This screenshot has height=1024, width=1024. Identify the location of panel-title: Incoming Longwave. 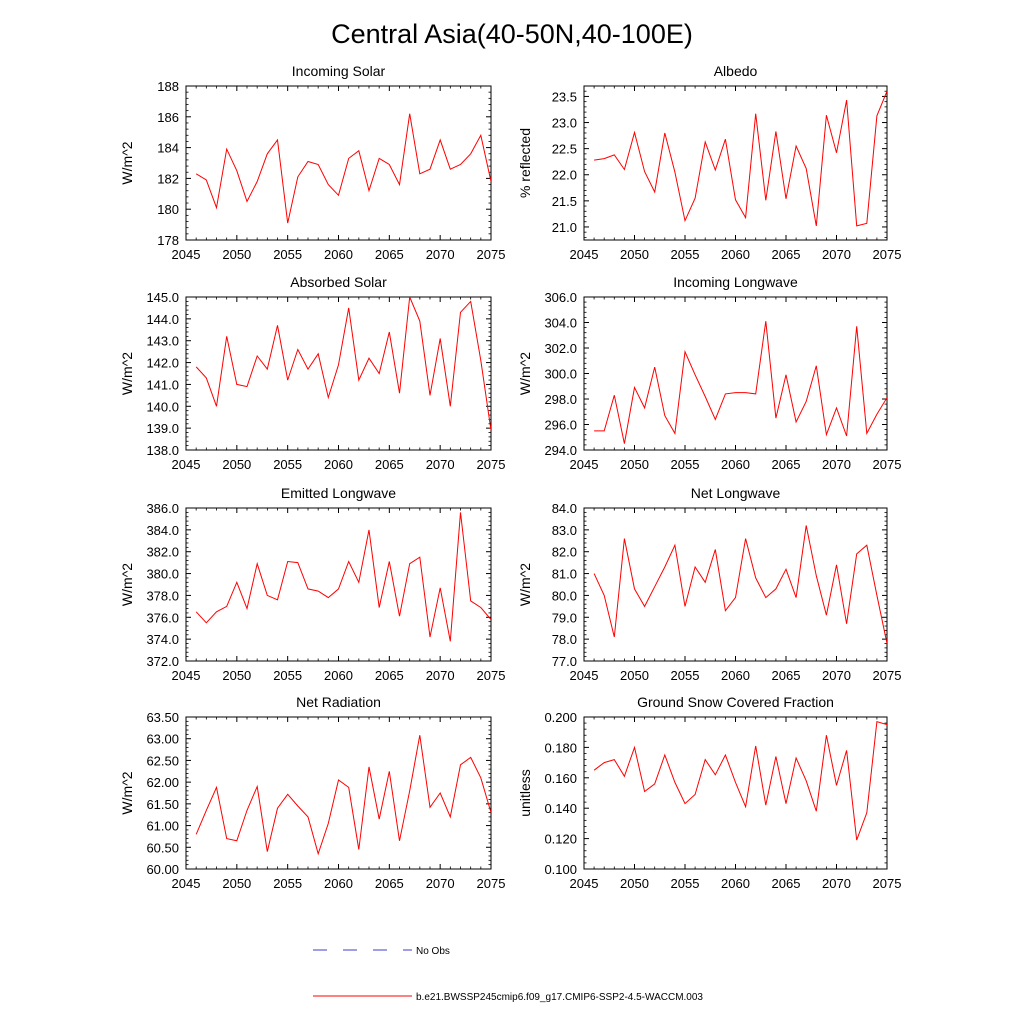
(735, 282).